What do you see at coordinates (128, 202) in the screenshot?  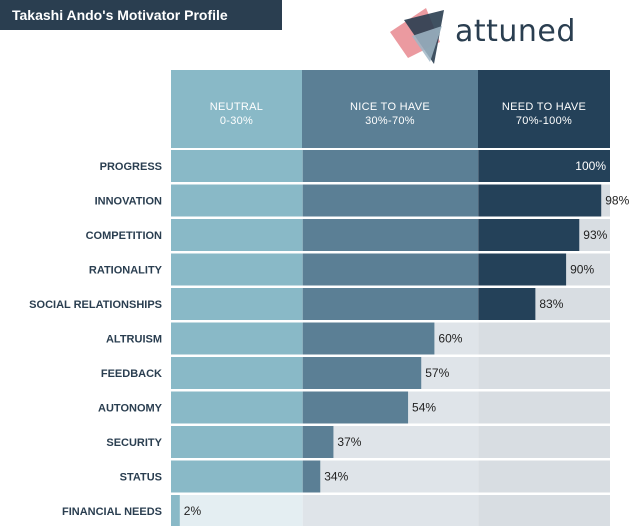 I see `category-label: INNOVATION` at bounding box center [128, 202].